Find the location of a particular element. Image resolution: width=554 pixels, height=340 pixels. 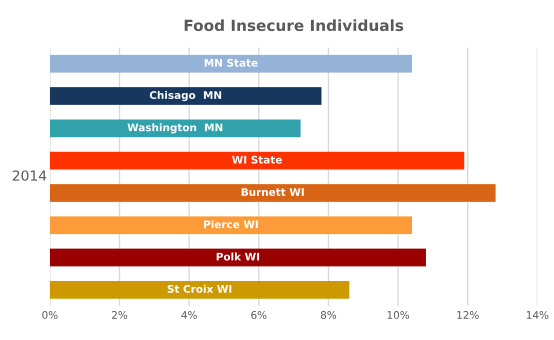

y-tick-label: Polk WI is located at coordinates (238, 256).